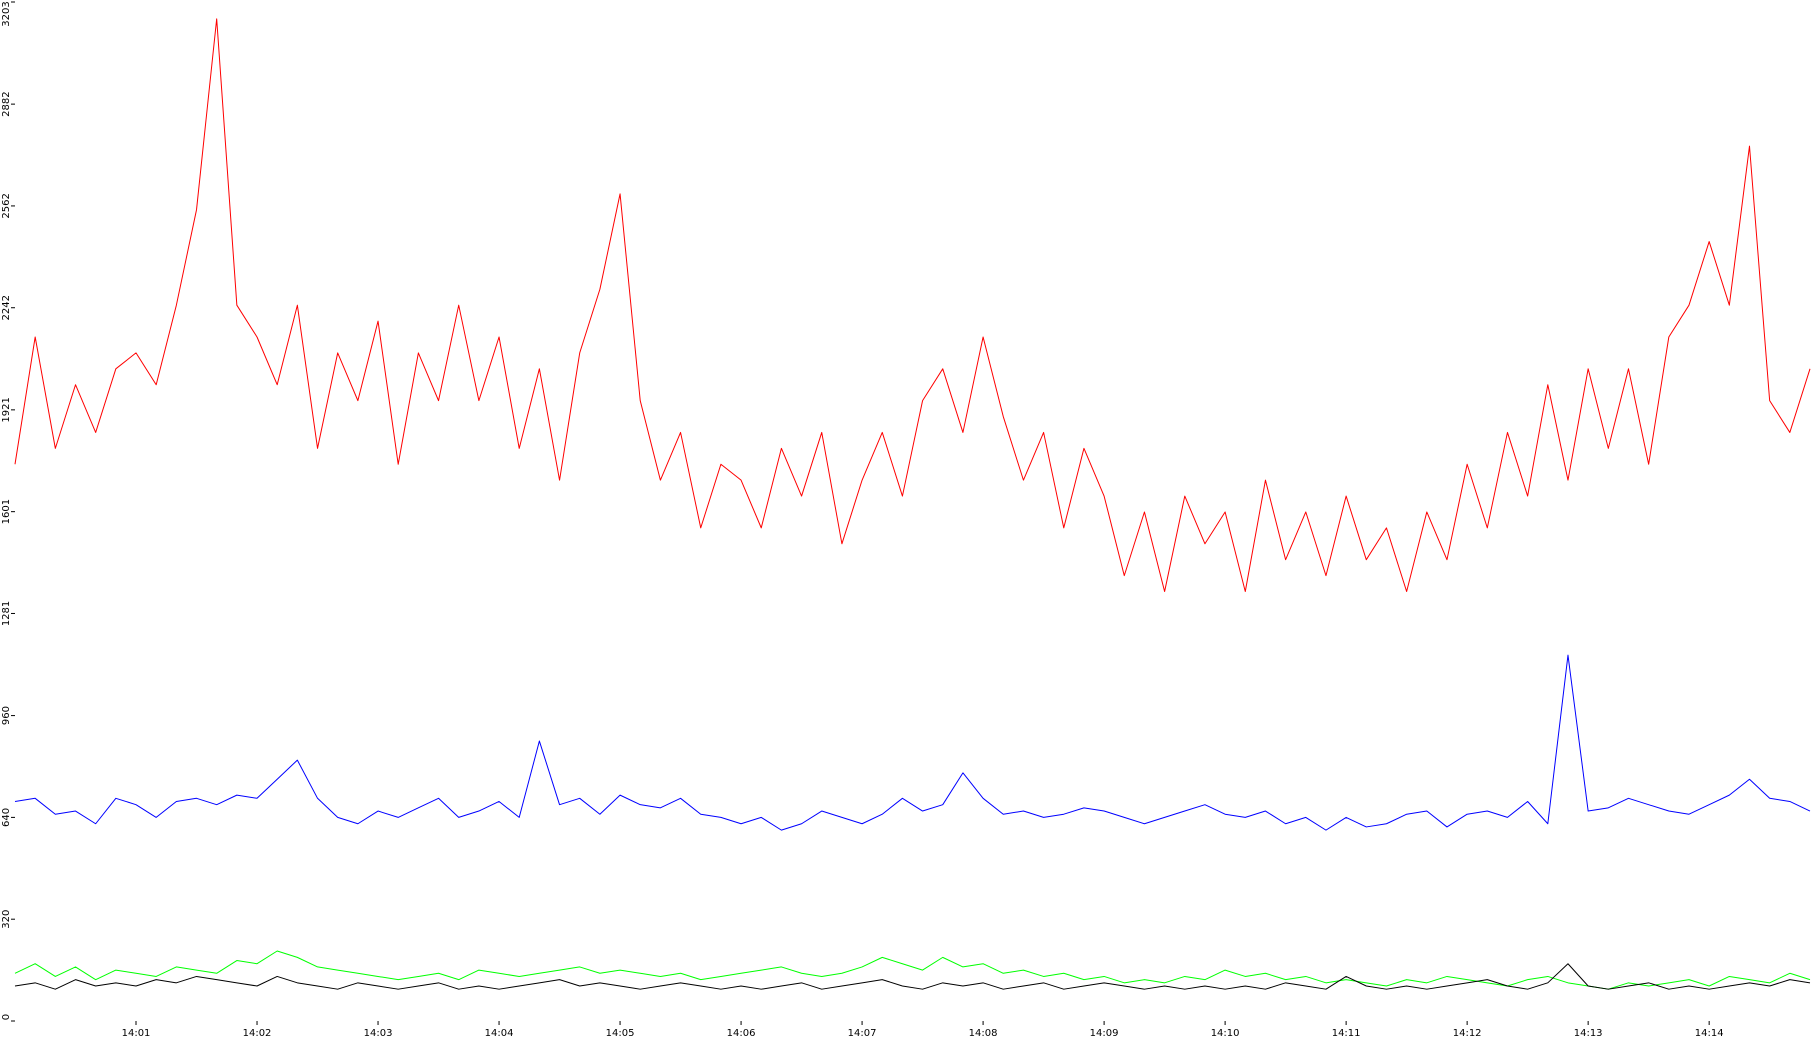 The image size is (1815, 1039). I want to click on y-tick-label: 1281, so click(6, 613).